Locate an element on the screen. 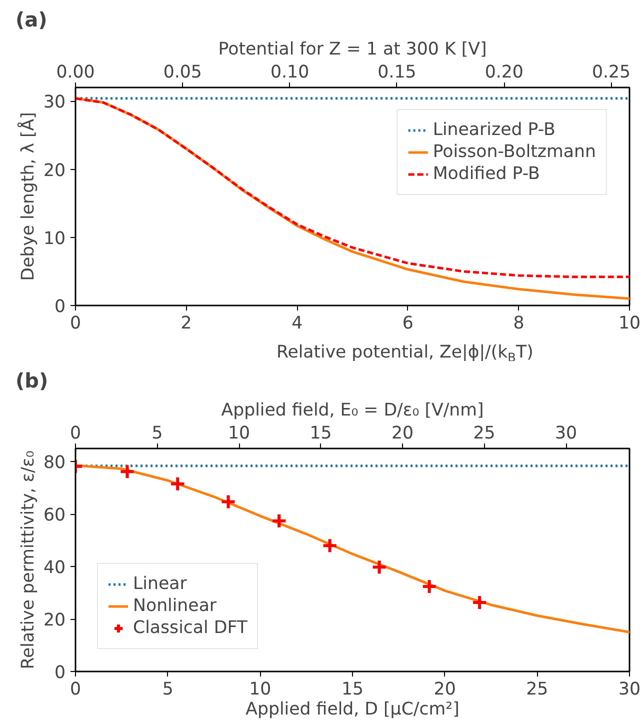 This screenshot has width=643, height=722. x2-tick-label: 0.20 is located at coordinates (504, 72).